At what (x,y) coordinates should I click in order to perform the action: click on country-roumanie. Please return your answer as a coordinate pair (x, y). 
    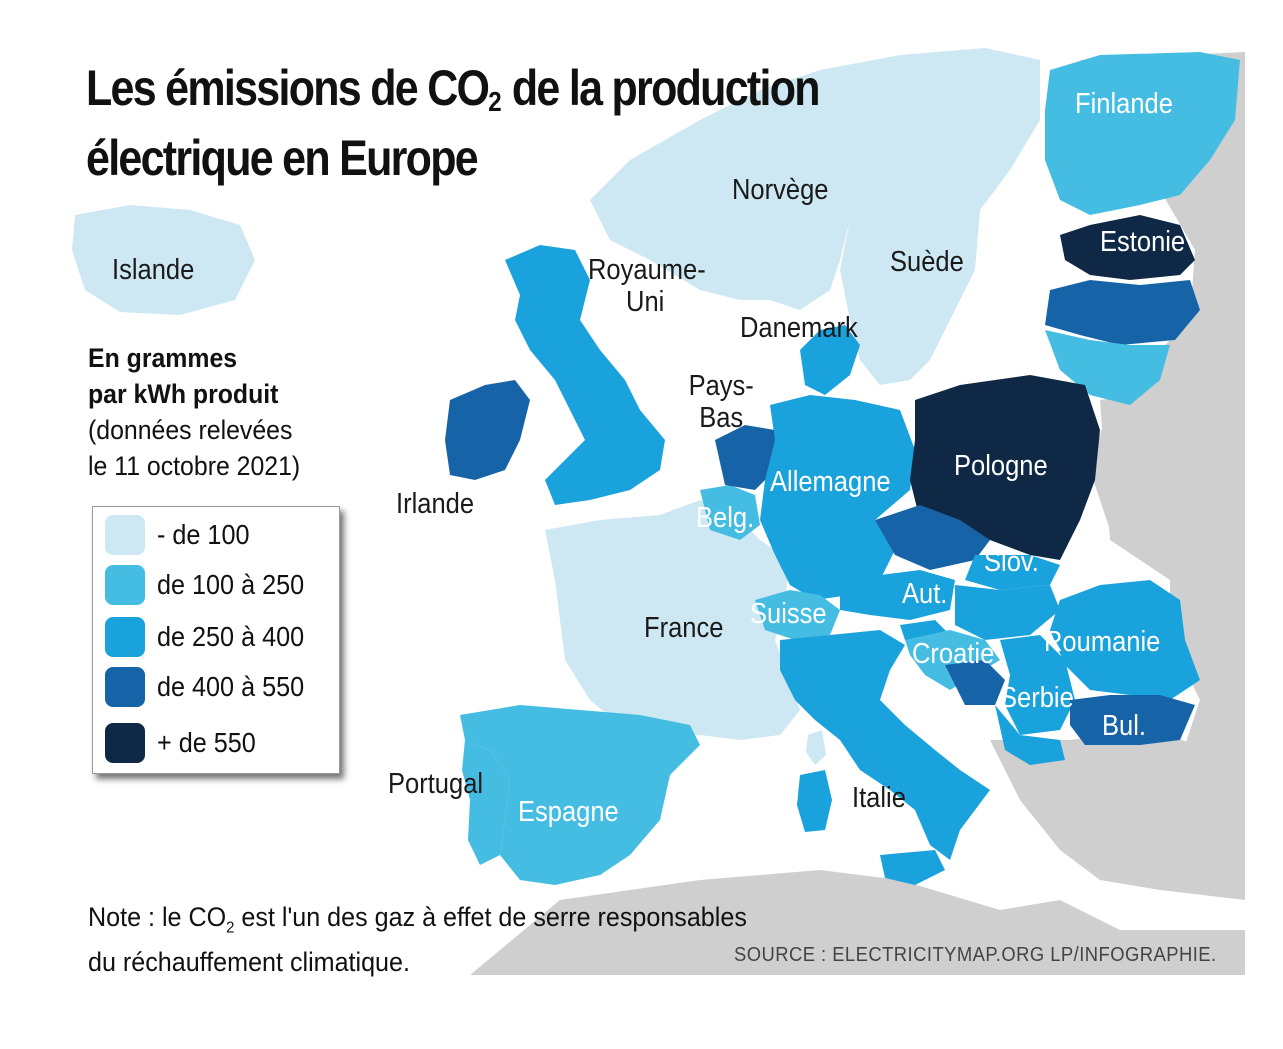
    Looking at the image, I should click on (1125, 640).